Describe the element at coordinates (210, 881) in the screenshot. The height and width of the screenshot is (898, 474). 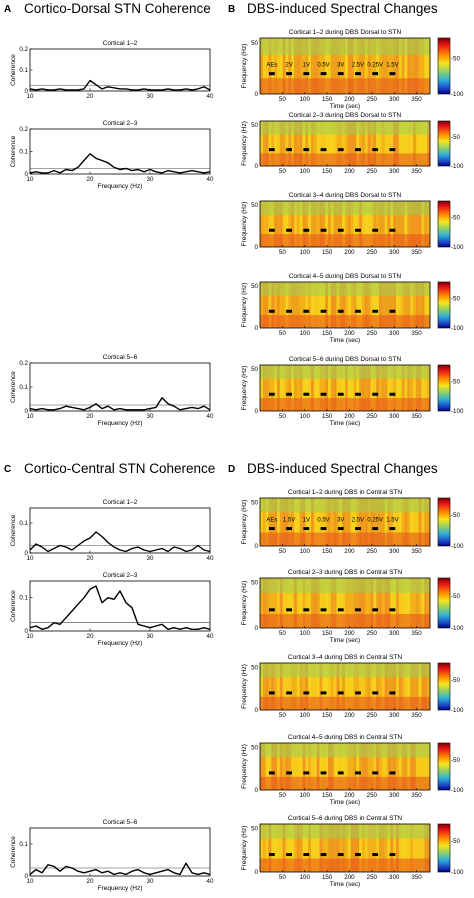
I see `x-tick-label: 40` at that location.